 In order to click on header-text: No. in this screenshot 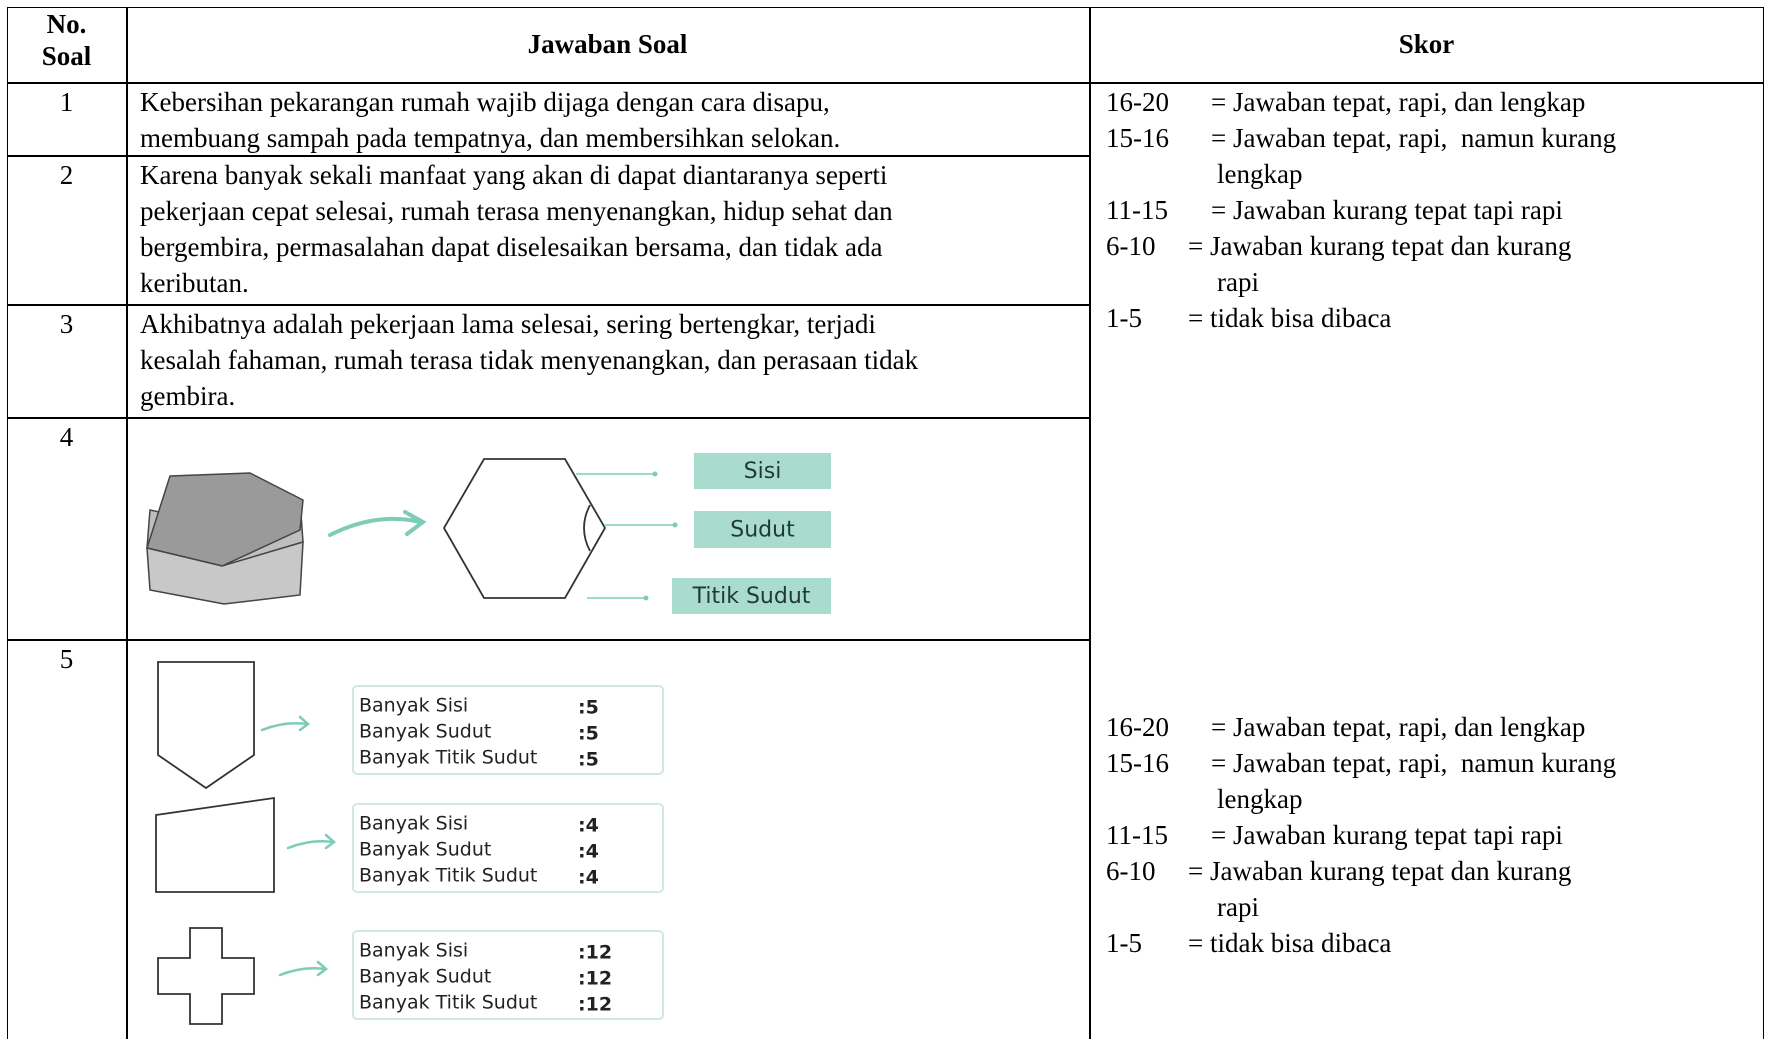, I will do `click(66, 24)`.